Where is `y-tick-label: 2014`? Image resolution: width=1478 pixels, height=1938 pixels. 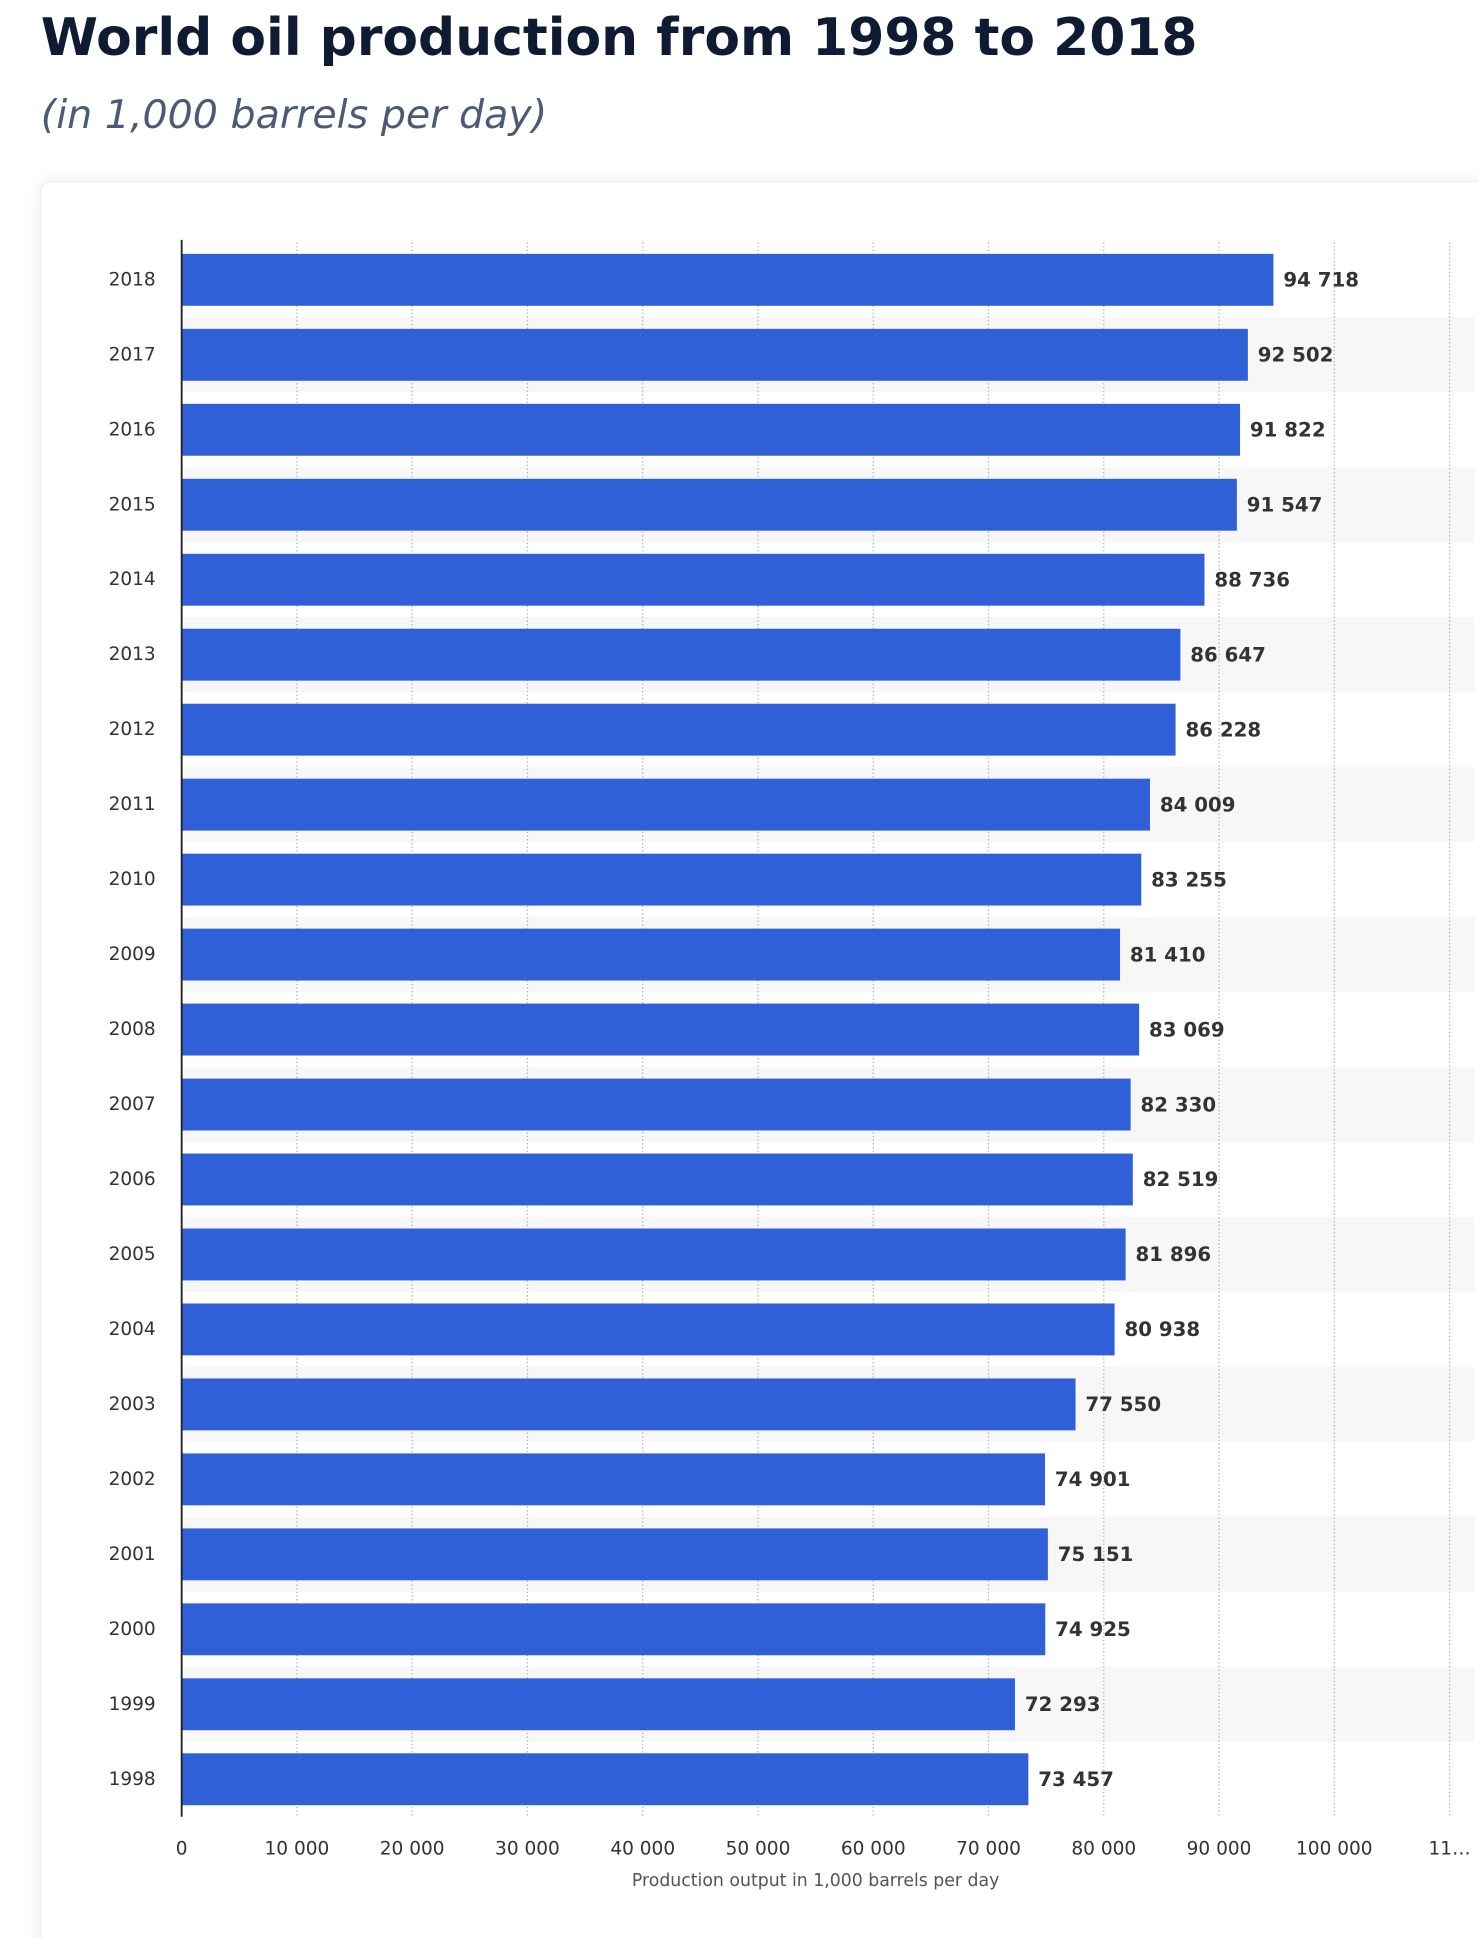 y-tick-label: 2014 is located at coordinates (132, 579).